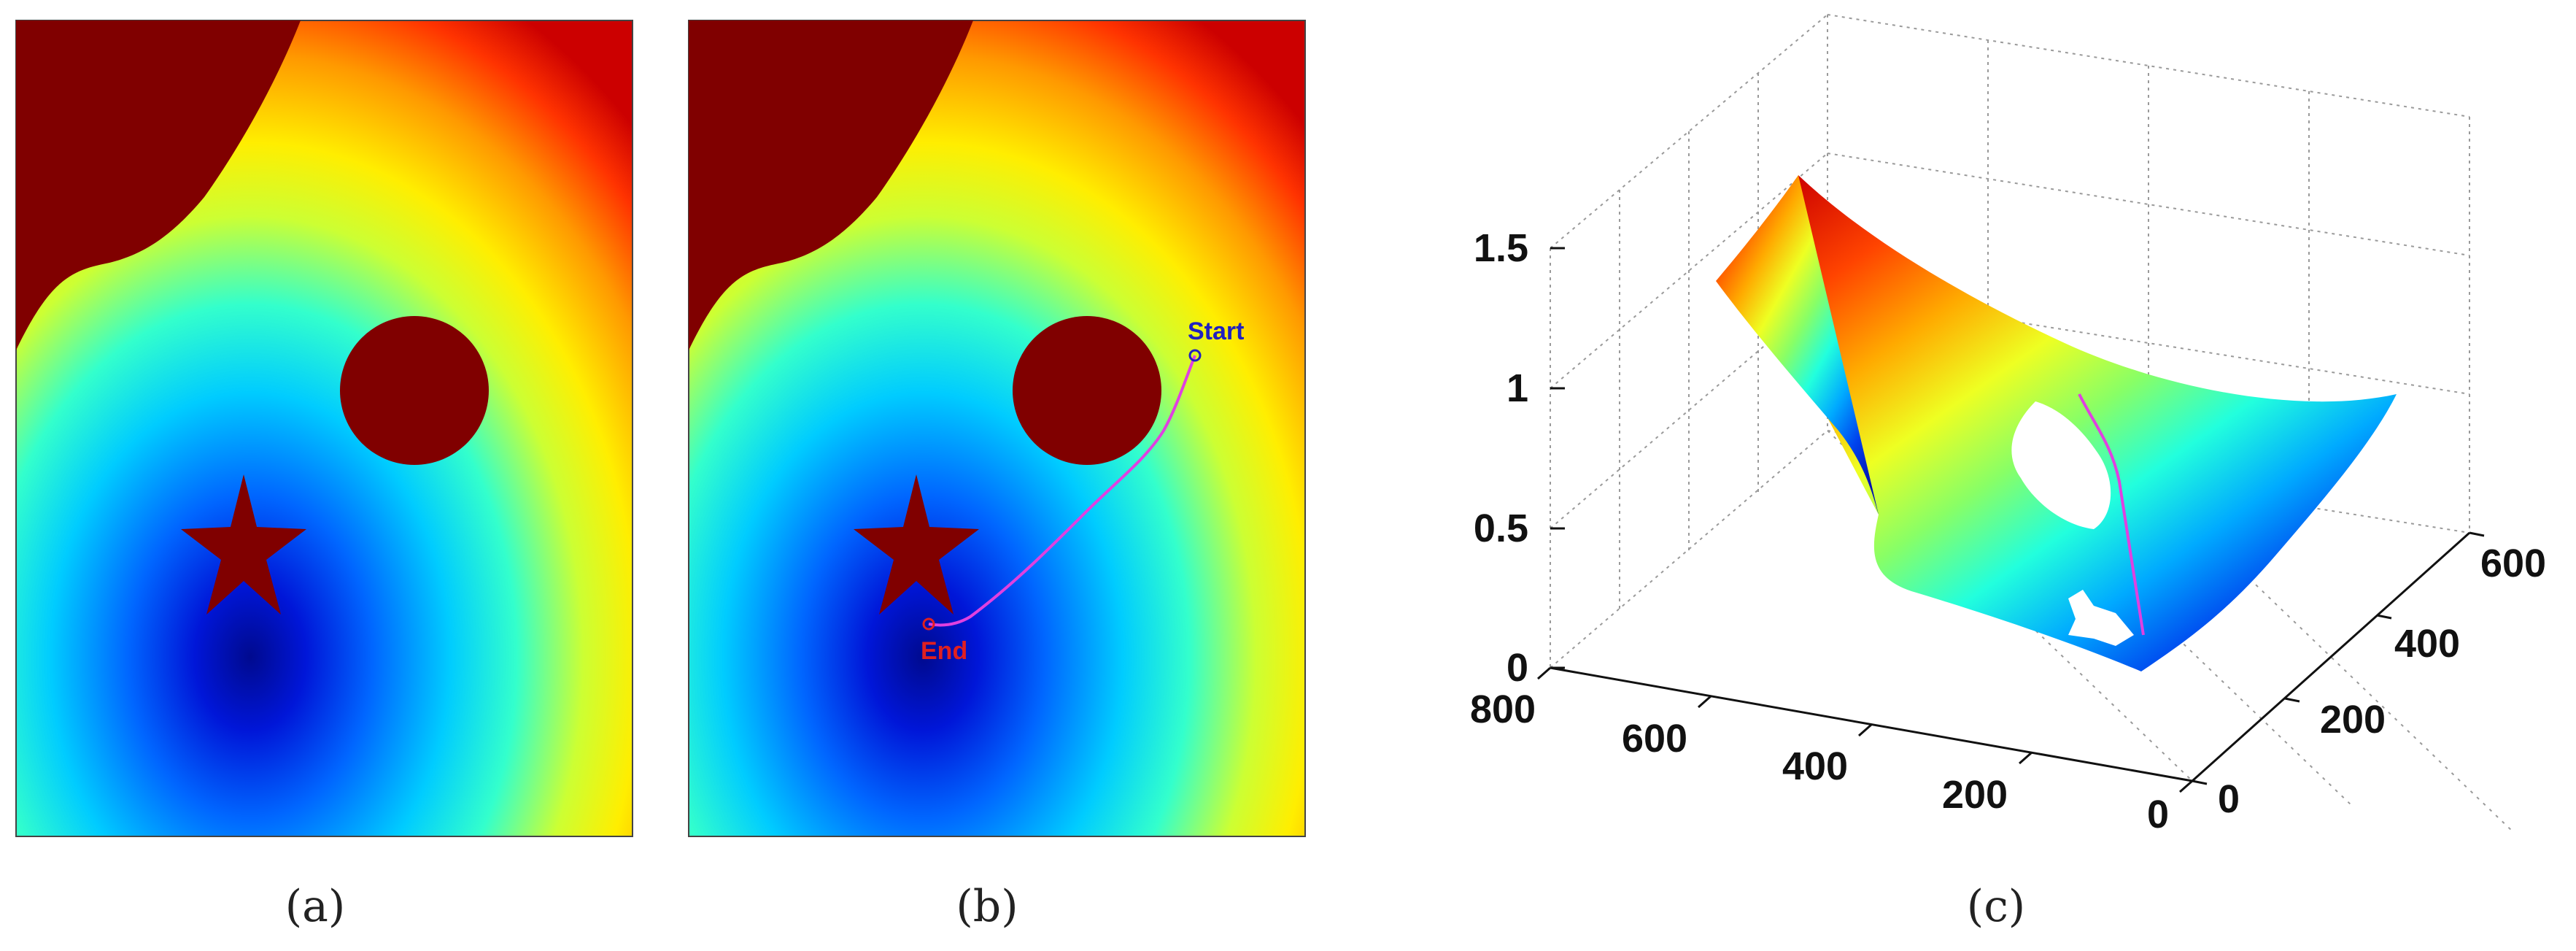 This screenshot has width=2576, height=951. I want to click on x-axis-line, so click(1871, 724).